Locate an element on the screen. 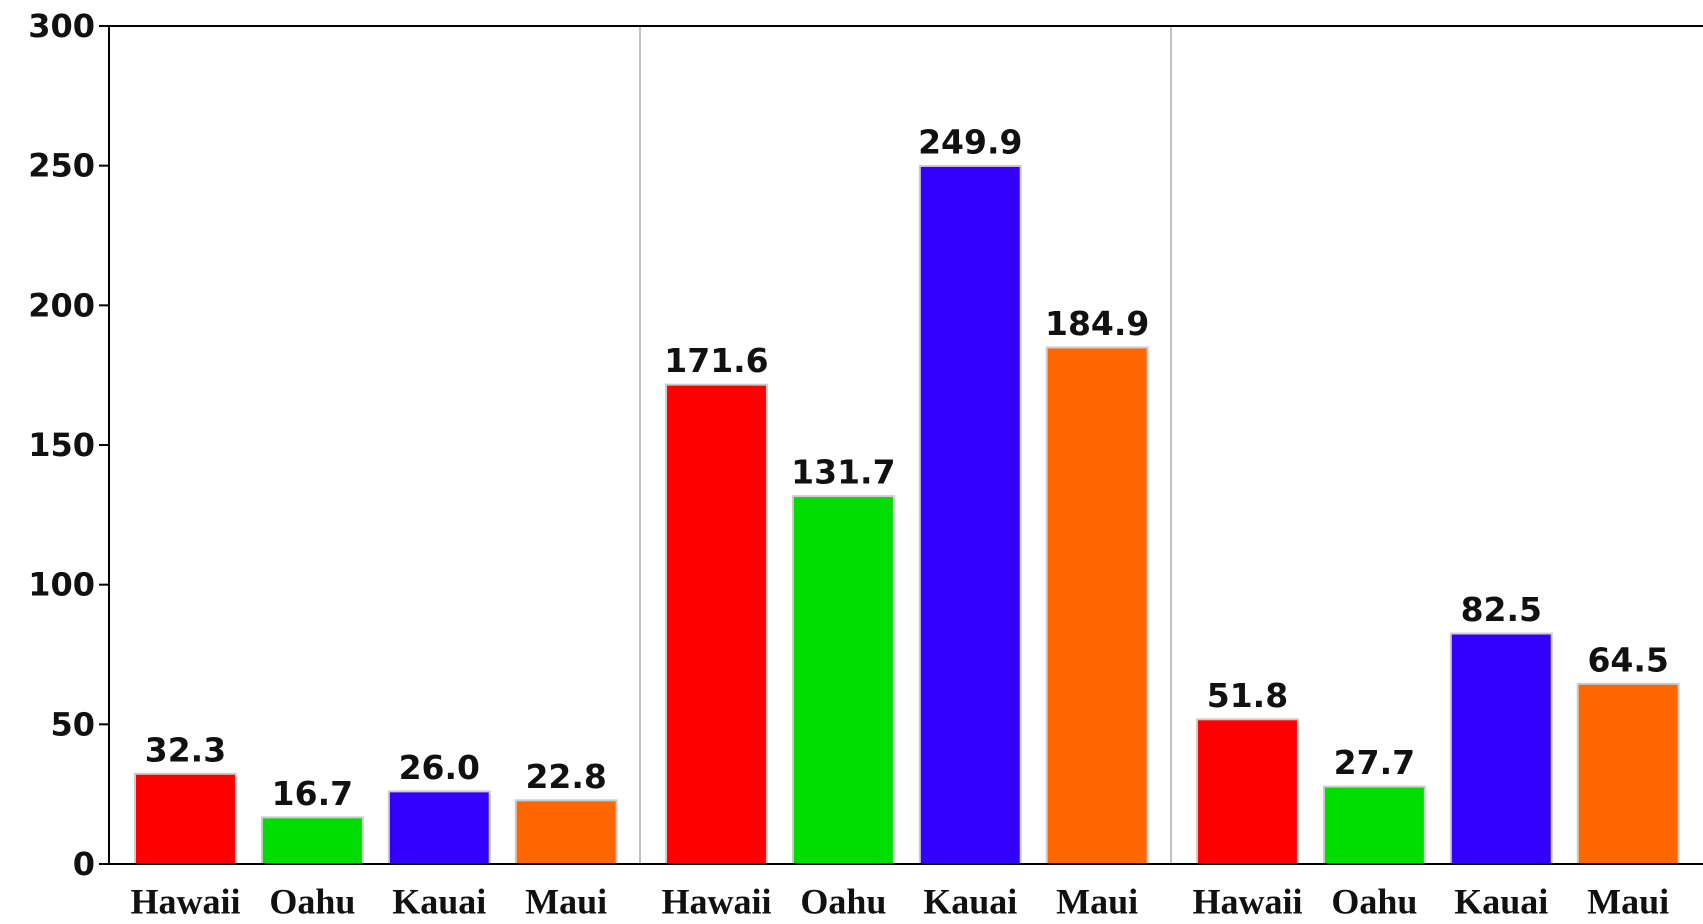 This screenshot has width=1703, height=924. value-label: 64.5 is located at coordinates (1627, 659).